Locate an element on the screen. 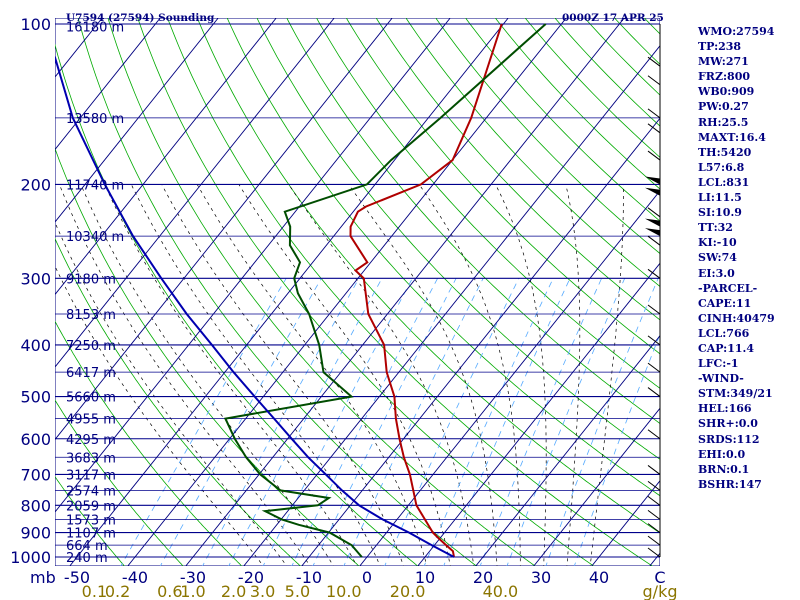  pressure-tick-label: 400 is located at coordinates (35, 345).